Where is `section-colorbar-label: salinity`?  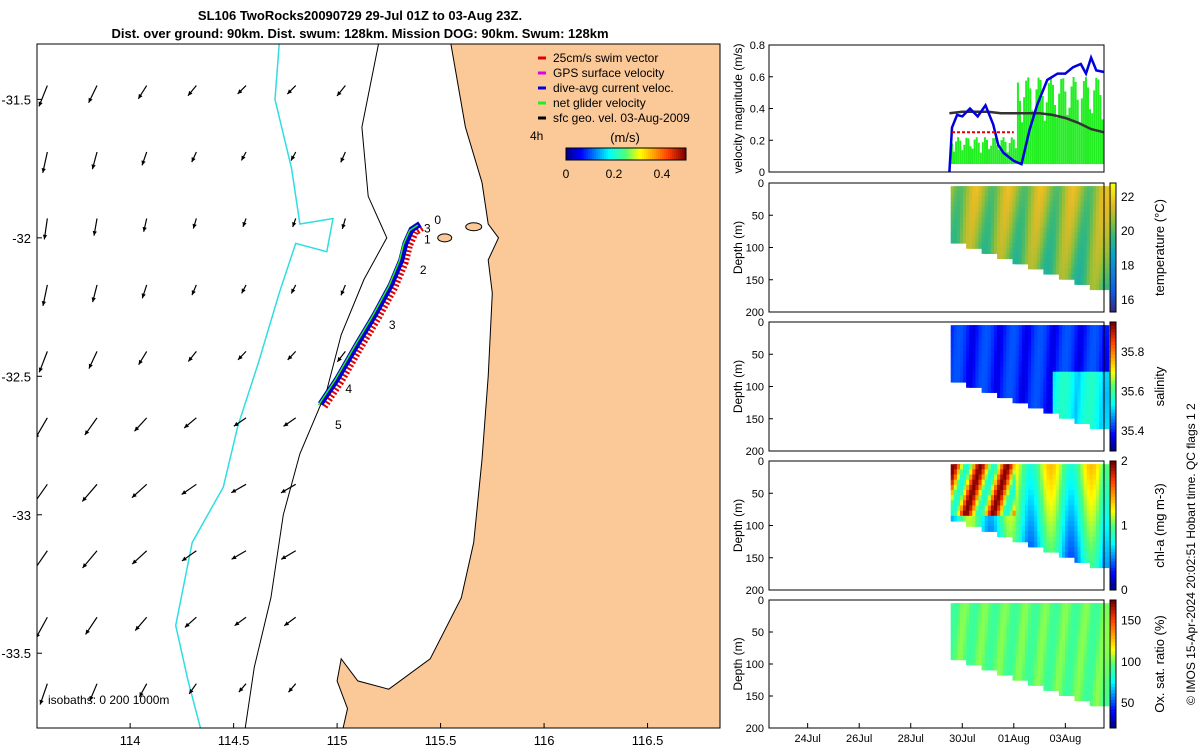 section-colorbar-label: salinity is located at coordinates (1159, 386).